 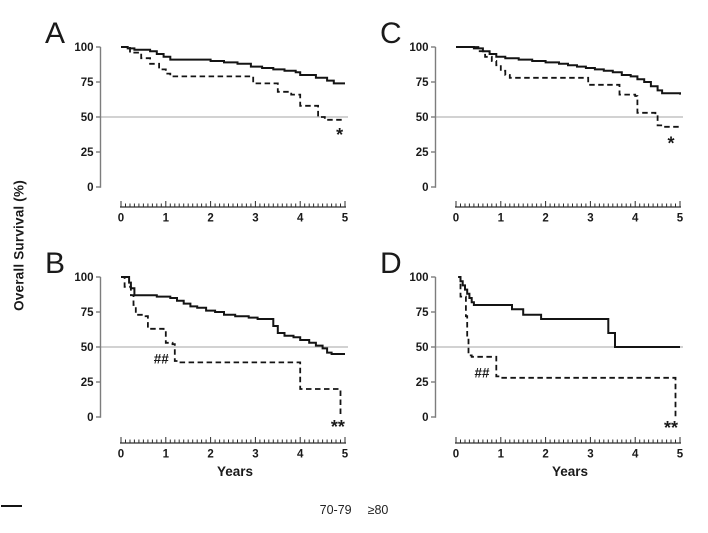 What do you see at coordinates (545, 219) in the screenshot?
I see `panel-c-x-tick-label: 2` at bounding box center [545, 219].